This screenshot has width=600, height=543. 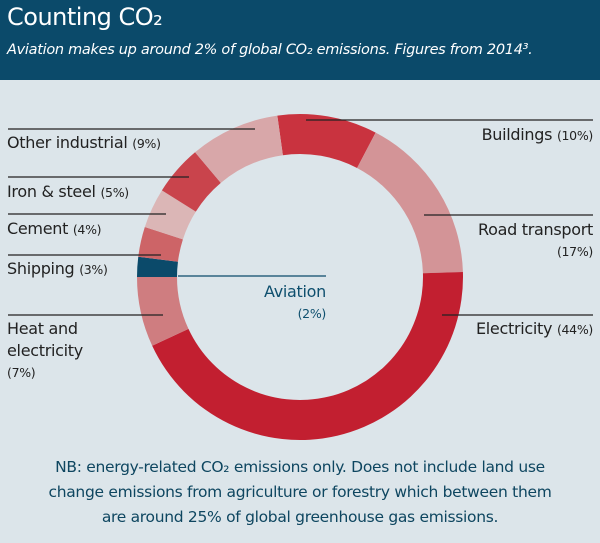 What do you see at coordinates (38, 228) in the screenshot?
I see `label-name: Cement` at bounding box center [38, 228].